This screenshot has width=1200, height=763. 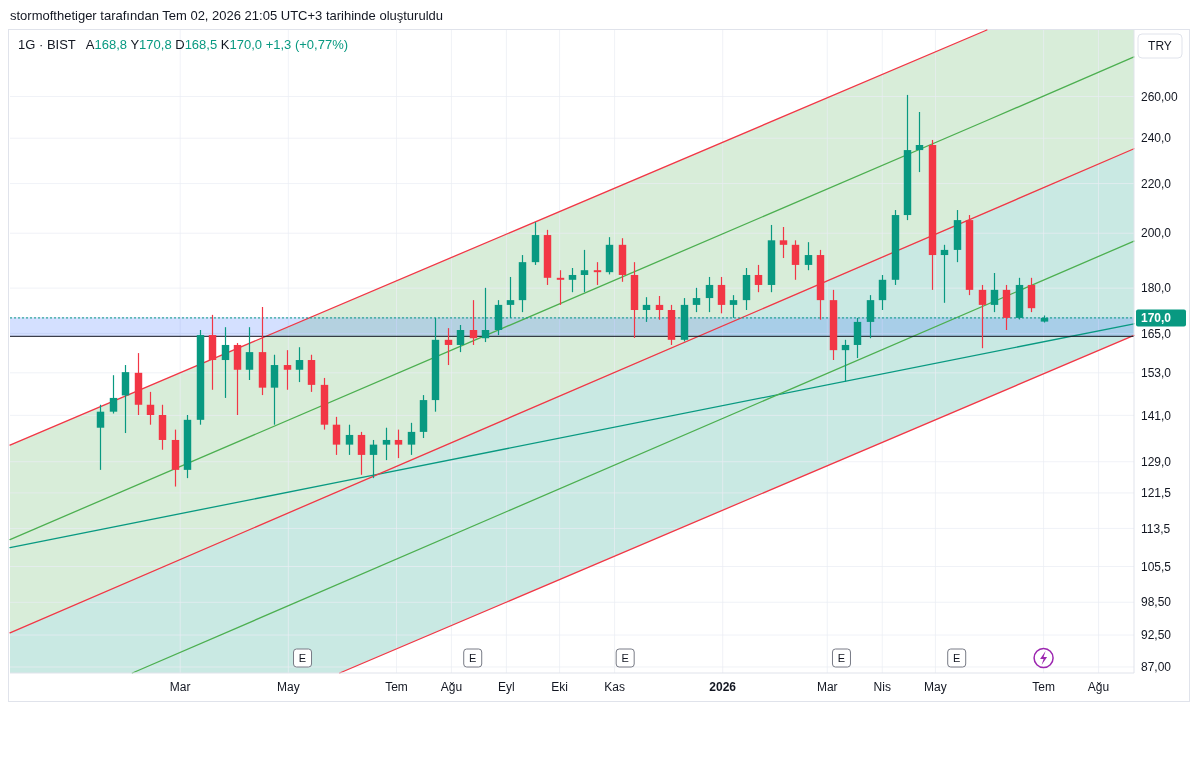 What do you see at coordinates (1160, 46) in the screenshot?
I see `y-axis-title: TRY` at bounding box center [1160, 46].